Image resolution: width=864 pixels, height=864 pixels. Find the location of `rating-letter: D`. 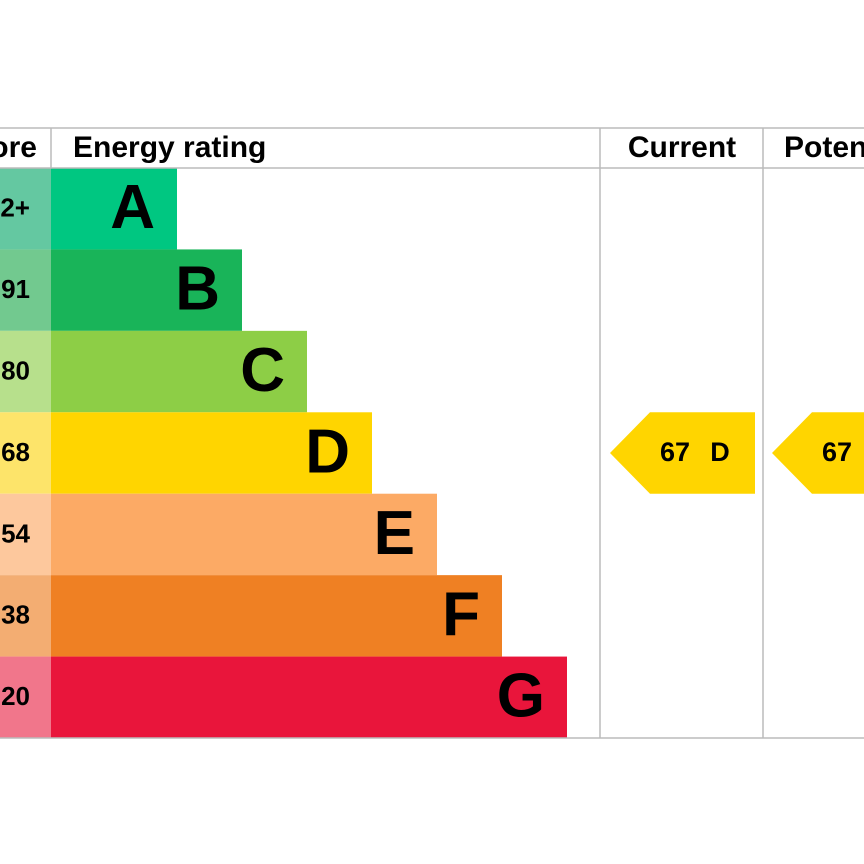

rating-letter: D is located at coordinates (720, 452).